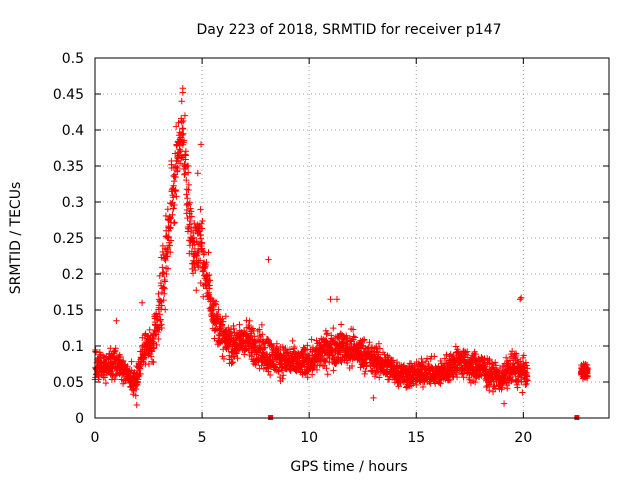 The height and width of the screenshot is (480, 640). What do you see at coordinates (68, 95) in the screenshot?
I see `y-tick-label: 0.45` at bounding box center [68, 95].